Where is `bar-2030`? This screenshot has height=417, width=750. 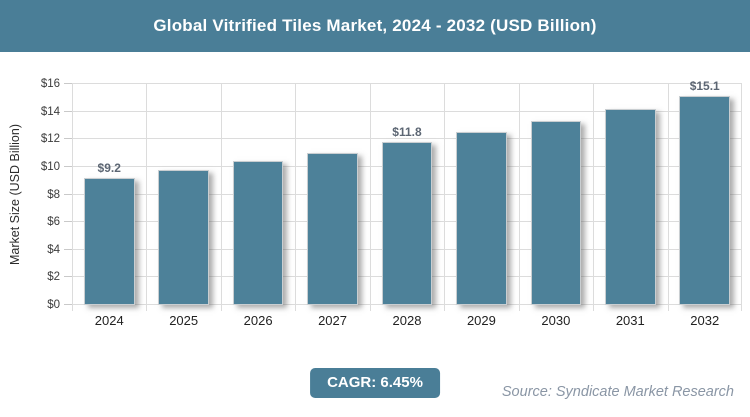 bar-2030 is located at coordinates (556, 213).